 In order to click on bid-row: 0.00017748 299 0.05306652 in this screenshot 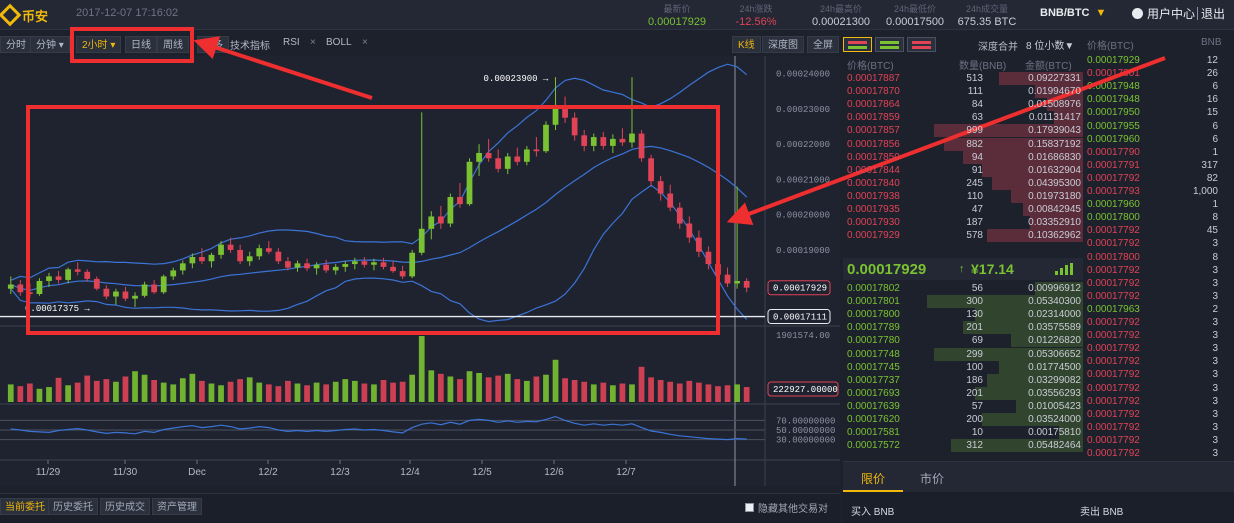, I will do `click(963, 354)`.